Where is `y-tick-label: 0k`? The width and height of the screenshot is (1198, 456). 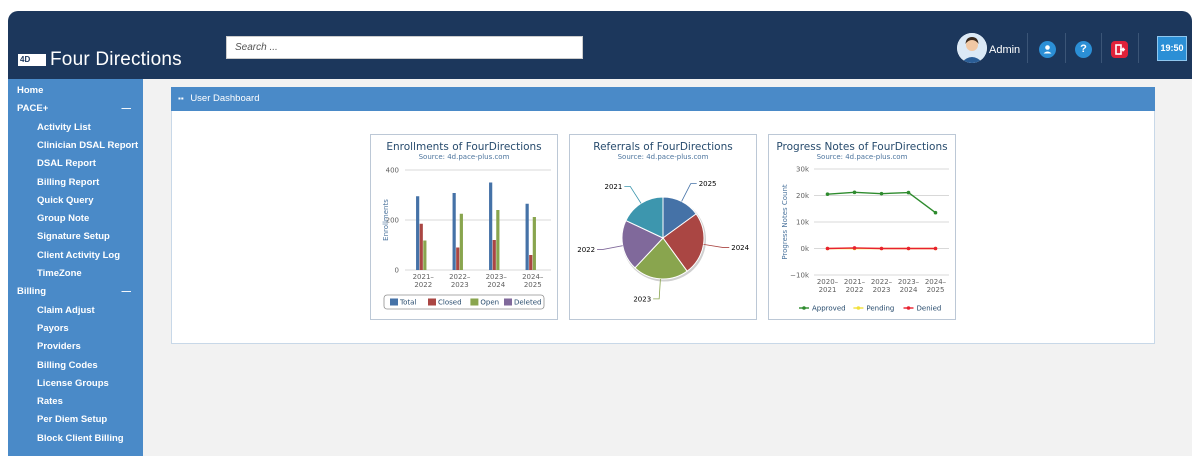
y-tick-label: 0k is located at coordinates (804, 249).